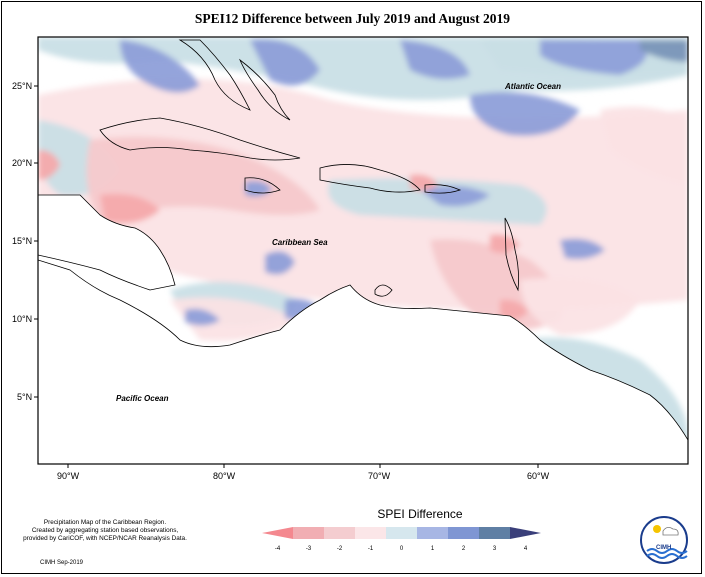 This screenshot has width=705, height=577. I want to click on lat-label-10: 10°N, so click(22, 319).